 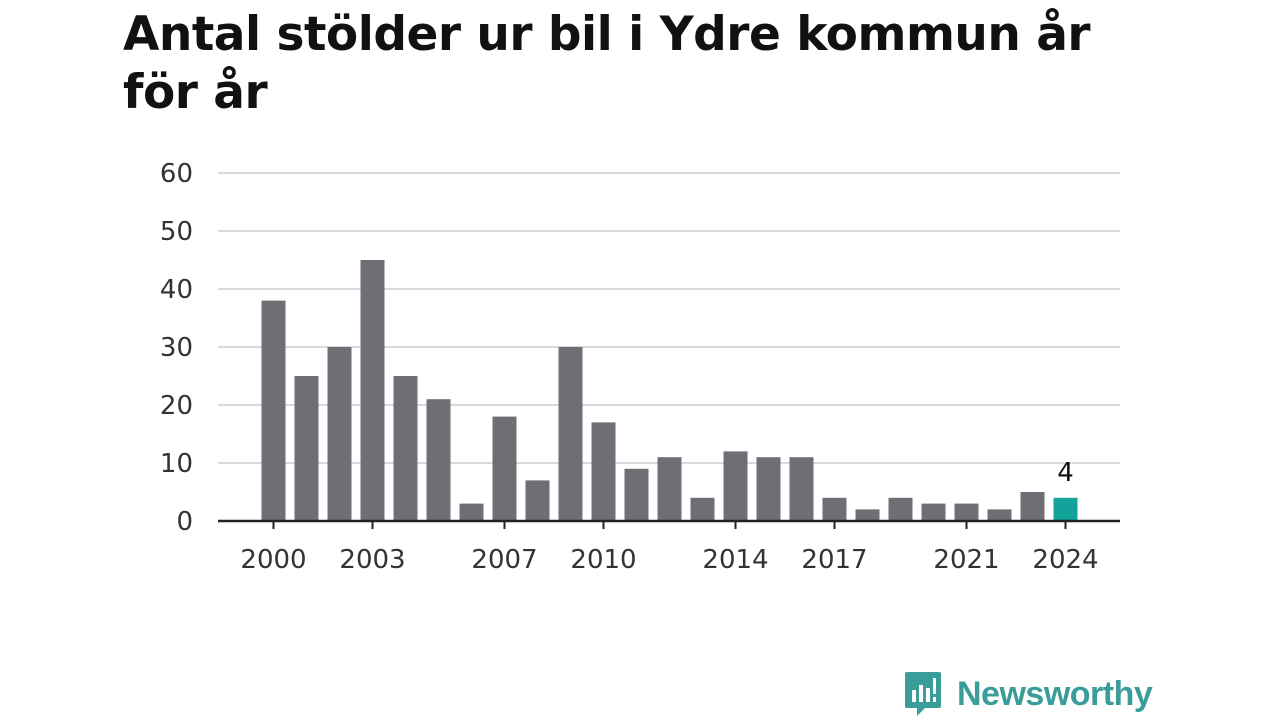 I want to click on bar-2023, so click(x=1032, y=506).